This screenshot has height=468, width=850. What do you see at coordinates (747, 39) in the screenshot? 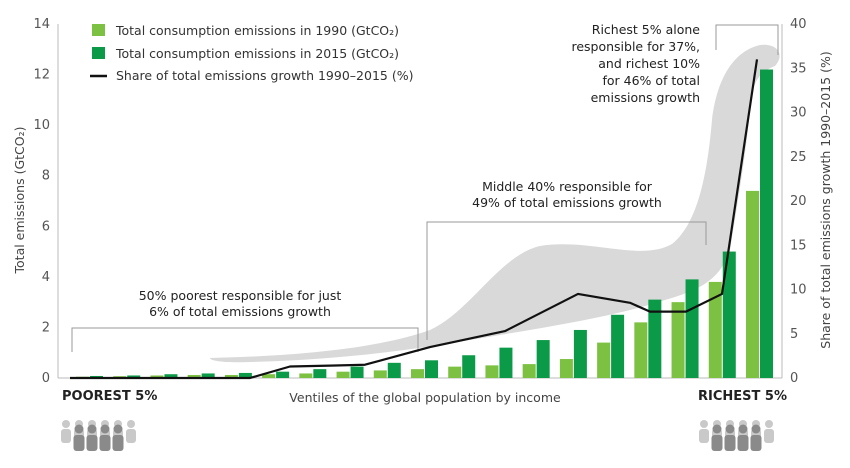
I see `richest-box` at bounding box center [747, 39].